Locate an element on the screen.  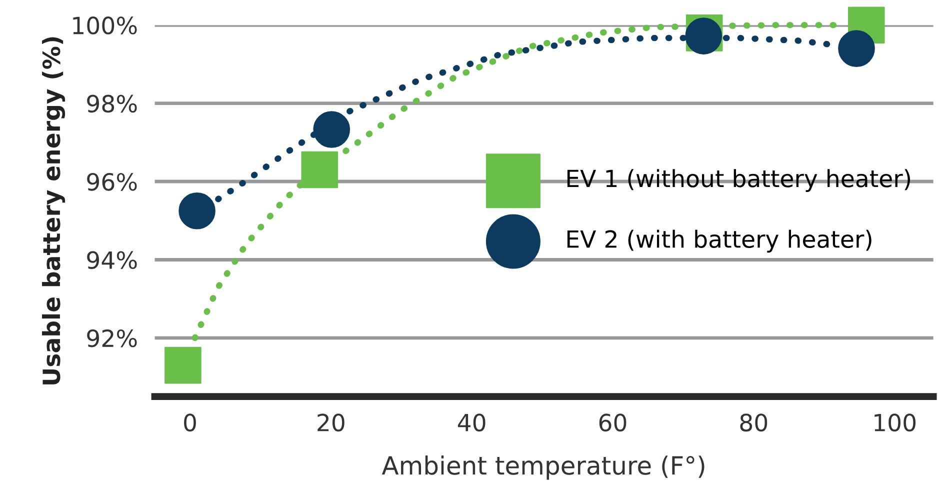
x-axis-title: Ambient temperature (F°) is located at coordinates (543, 468).